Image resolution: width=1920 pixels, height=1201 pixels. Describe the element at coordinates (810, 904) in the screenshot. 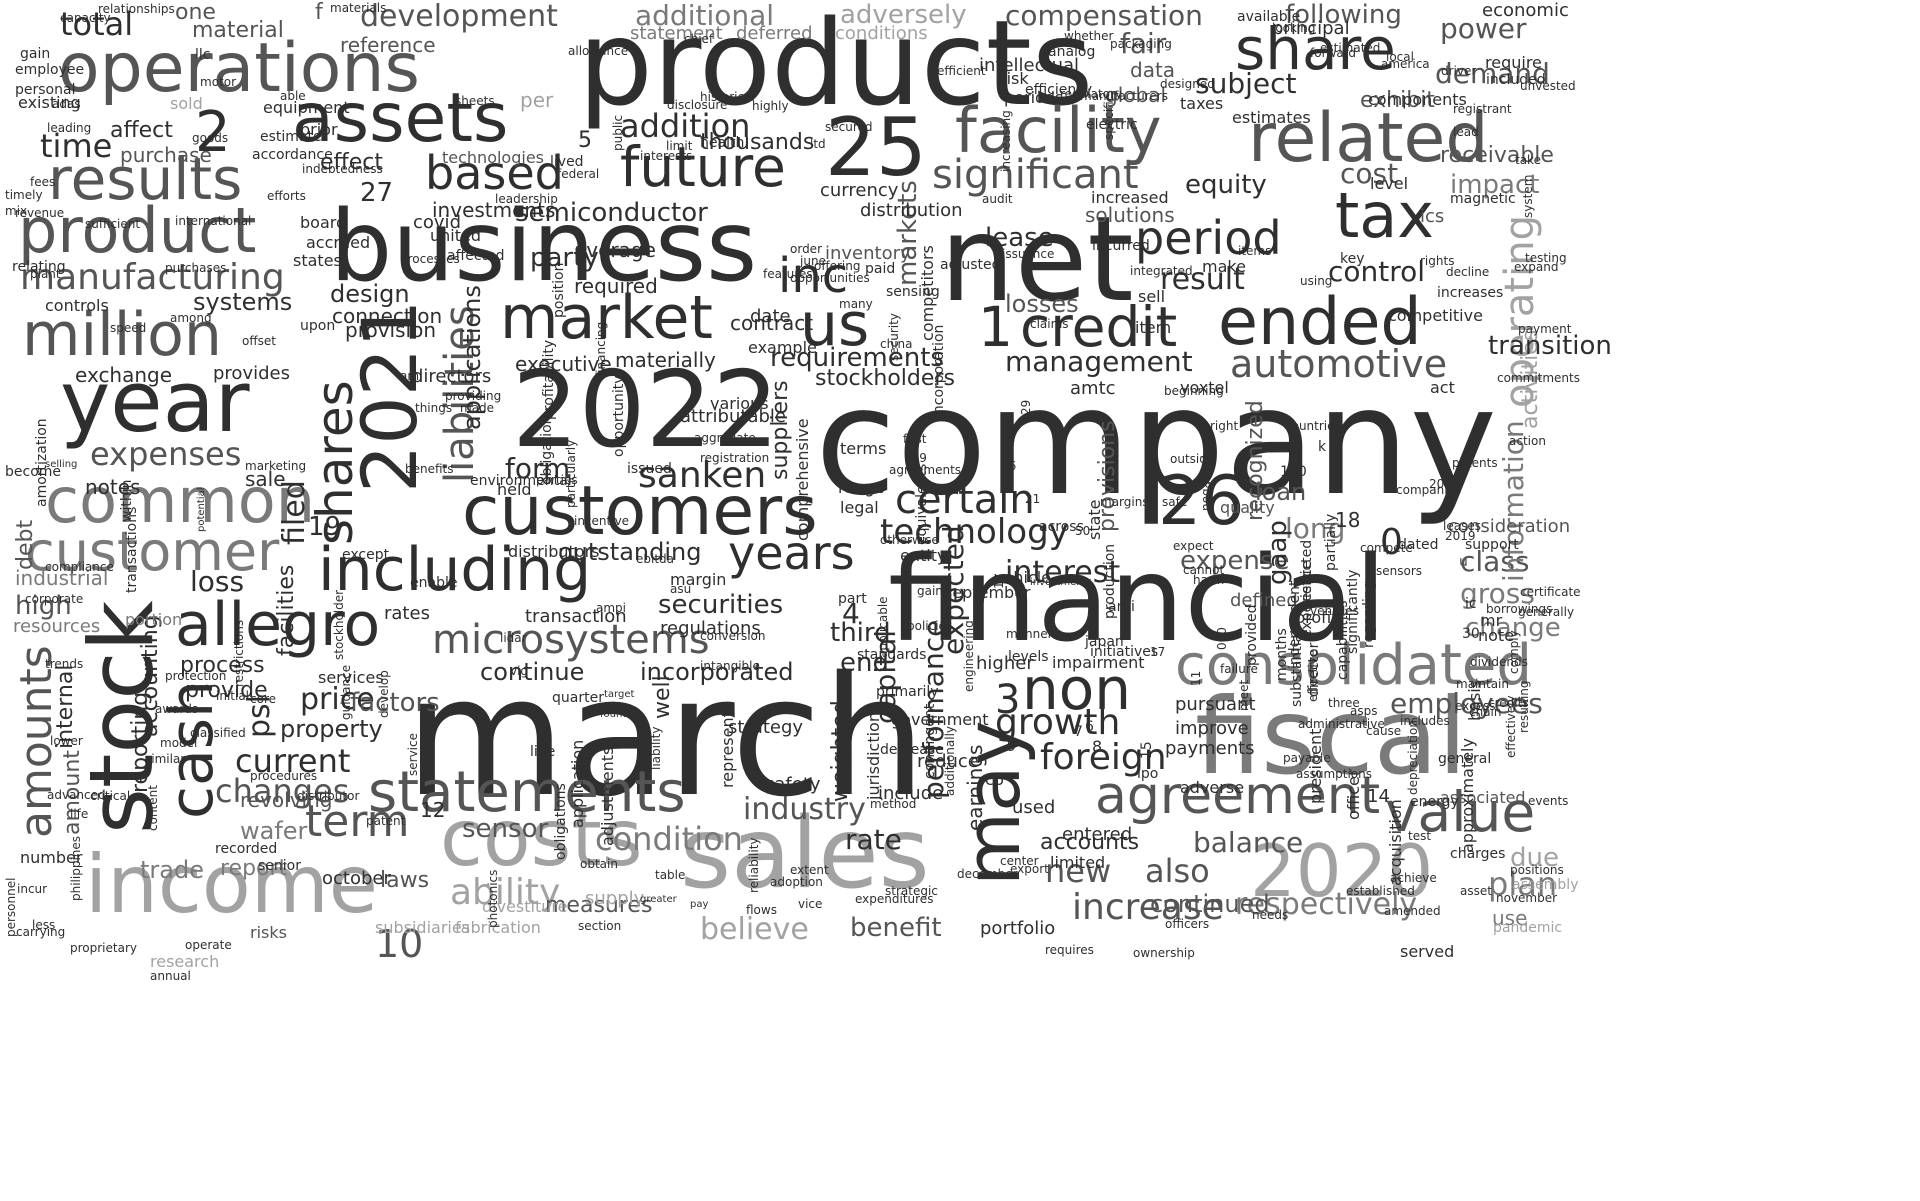

I see `word-vice: vice` at that location.